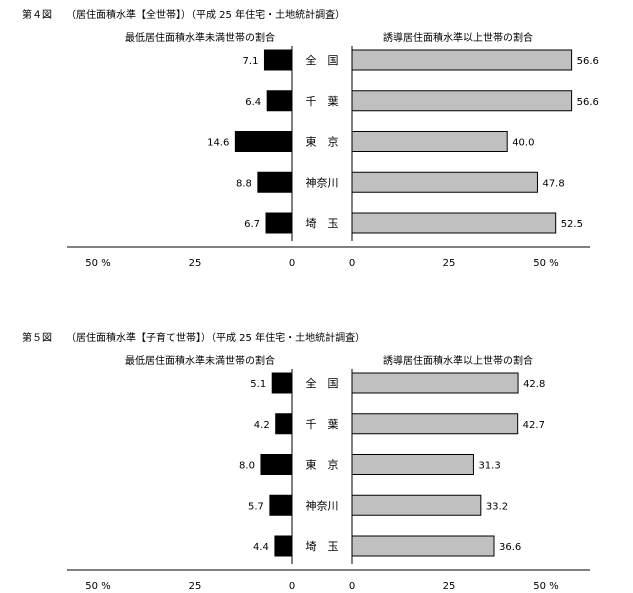 This screenshot has height=593, width=633. What do you see at coordinates (262, 425) in the screenshot?
I see `data-label-left: 4.2` at bounding box center [262, 425].